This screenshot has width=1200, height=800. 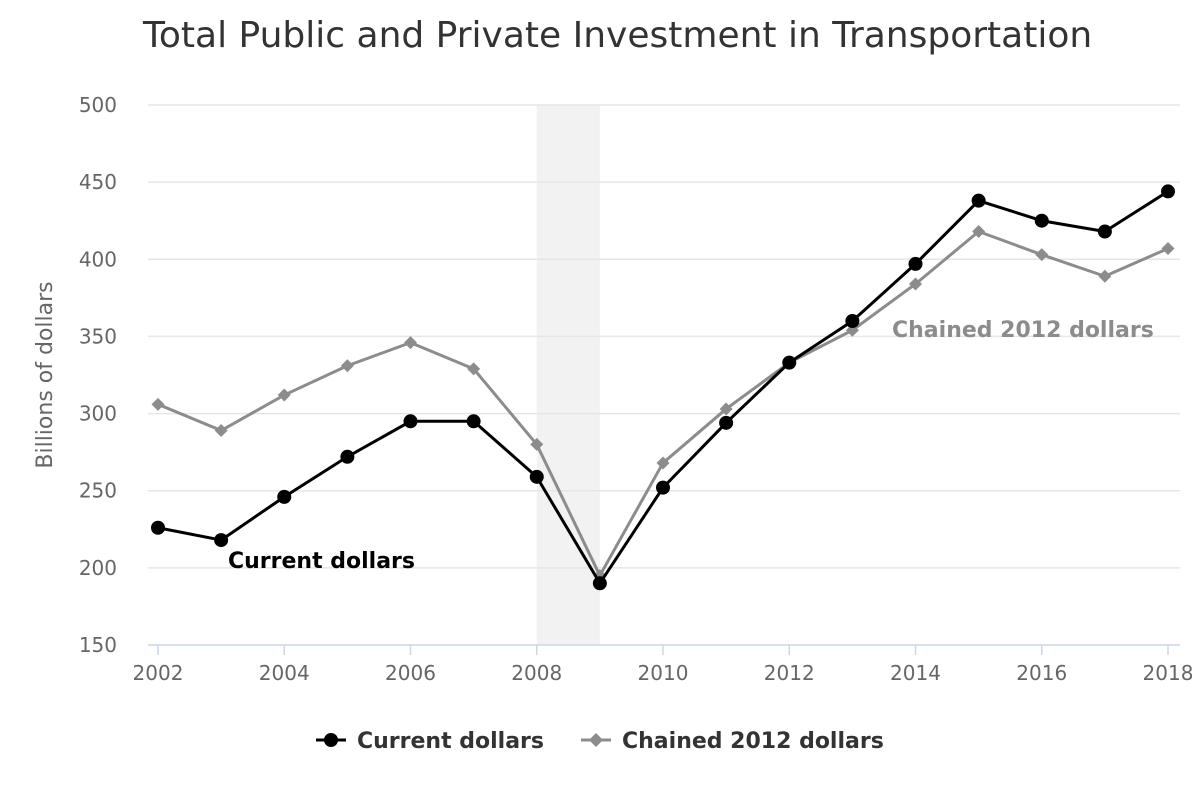 What do you see at coordinates (410, 421) in the screenshot?
I see `point-current-dollars-2006` at bounding box center [410, 421].